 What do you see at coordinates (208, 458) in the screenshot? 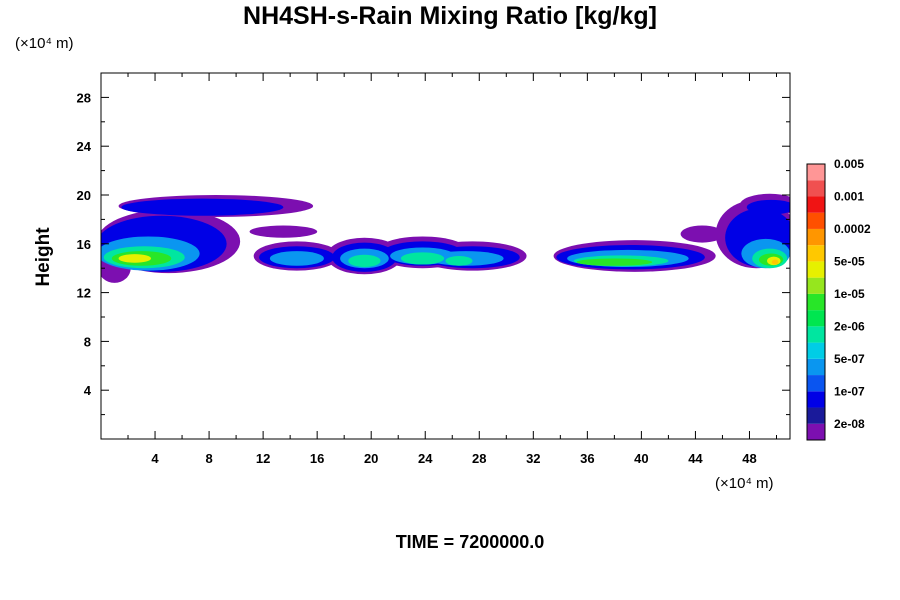
I see `x-tick-label: 8` at bounding box center [208, 458].